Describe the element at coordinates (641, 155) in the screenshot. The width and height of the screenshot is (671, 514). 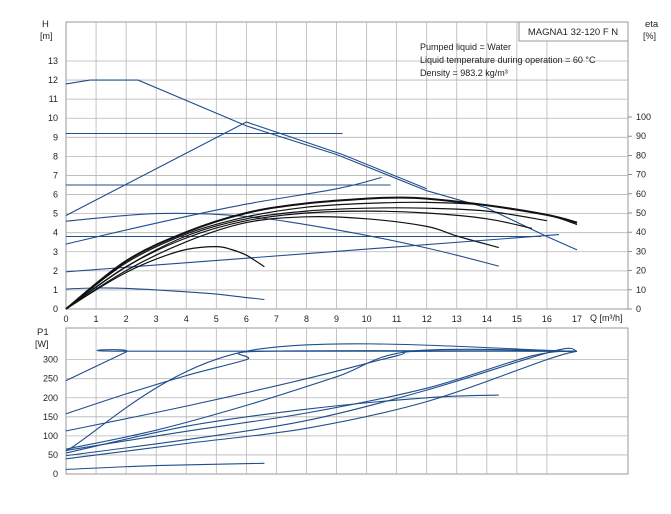
I see `eta-tick-label: 80` at that location.